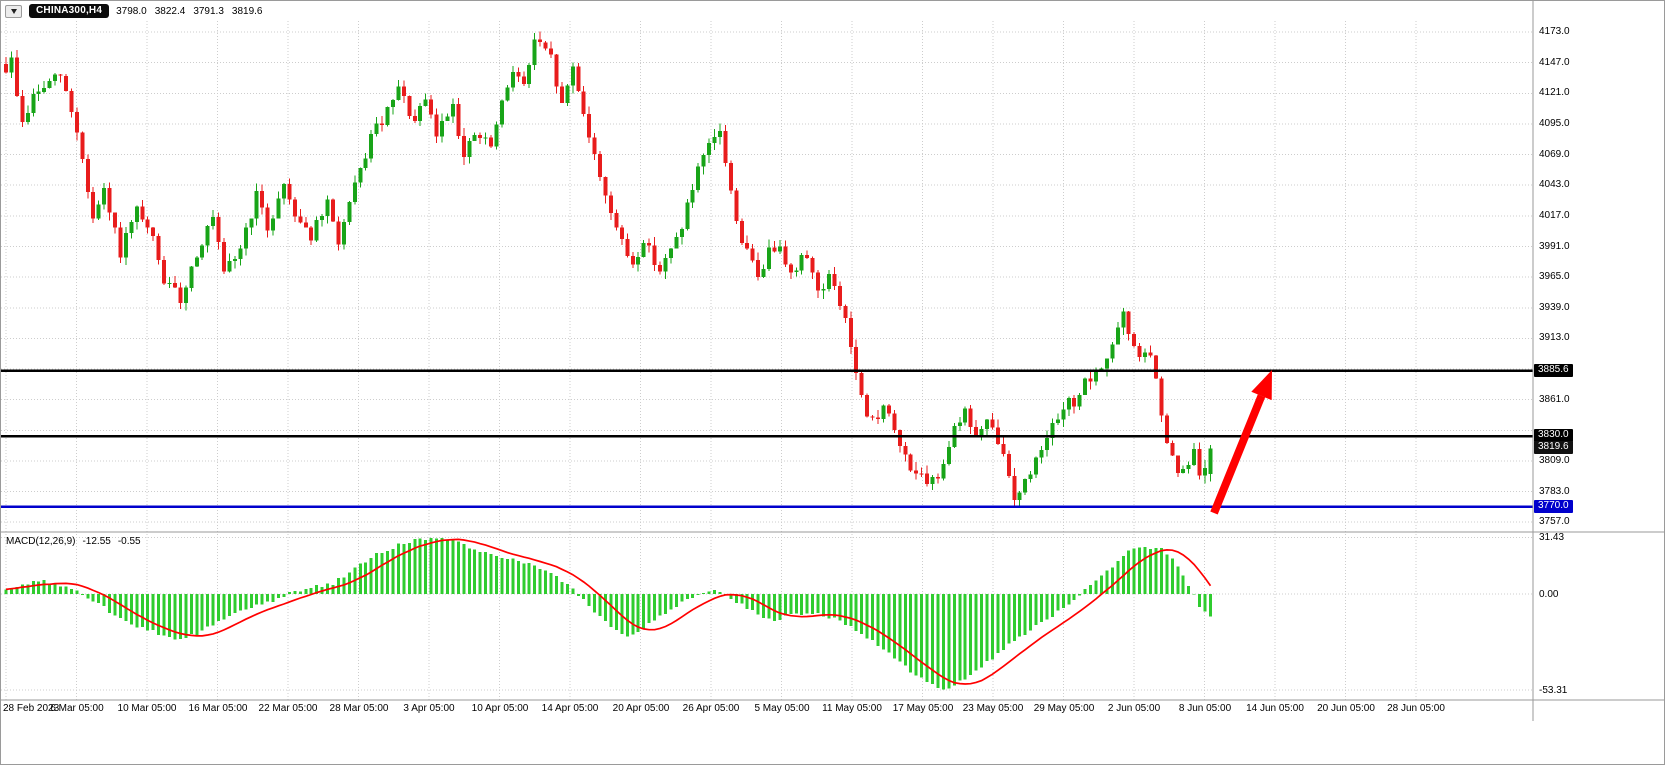 The width and height of the screenshot is (1665, 765). I want to click on price-tick-label: 3913.0, so click(1554, 337).